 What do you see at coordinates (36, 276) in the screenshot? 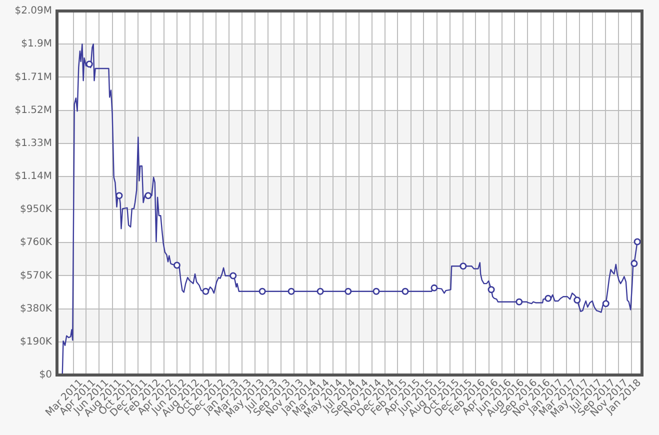
I see `y-tick-label: $570K` at bounding box center [36, 276].